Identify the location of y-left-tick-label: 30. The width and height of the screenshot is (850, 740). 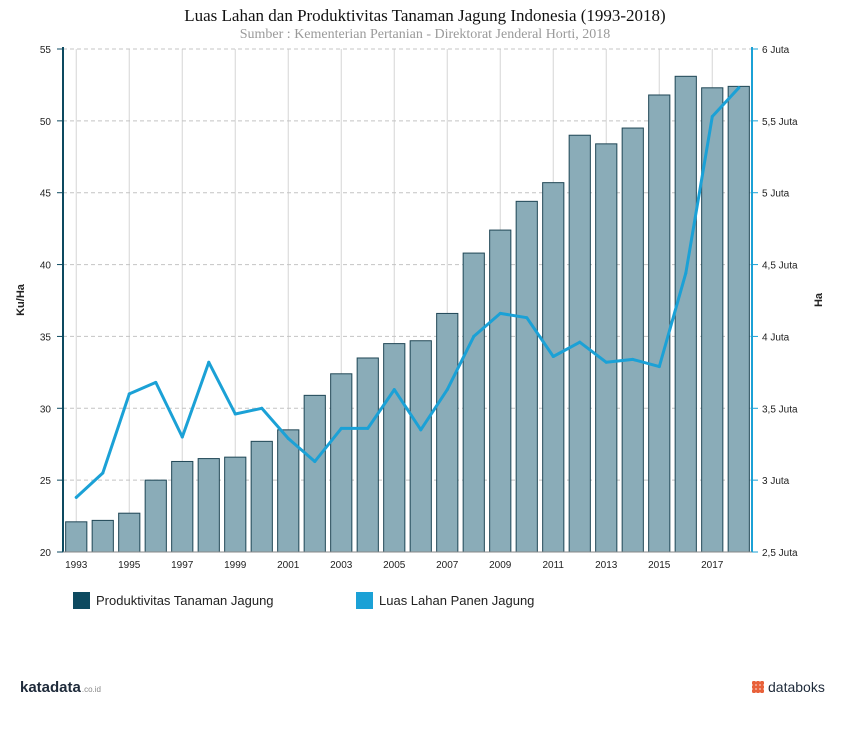
(46, 409).